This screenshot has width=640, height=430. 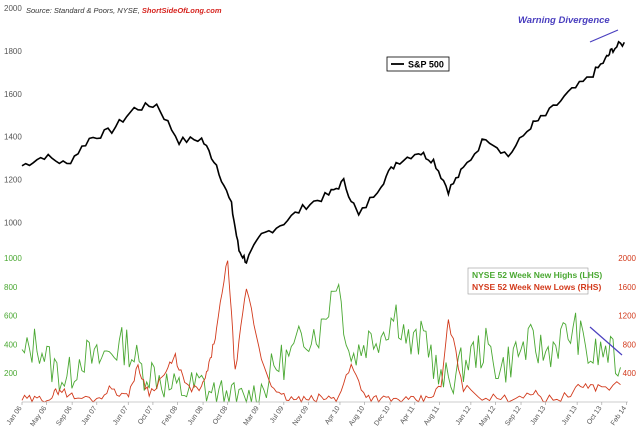 What do you see at coordinates (357, 416) in the screenshot?
I see `x-tick-label: Aug 10` at bounding box center [357, 416].